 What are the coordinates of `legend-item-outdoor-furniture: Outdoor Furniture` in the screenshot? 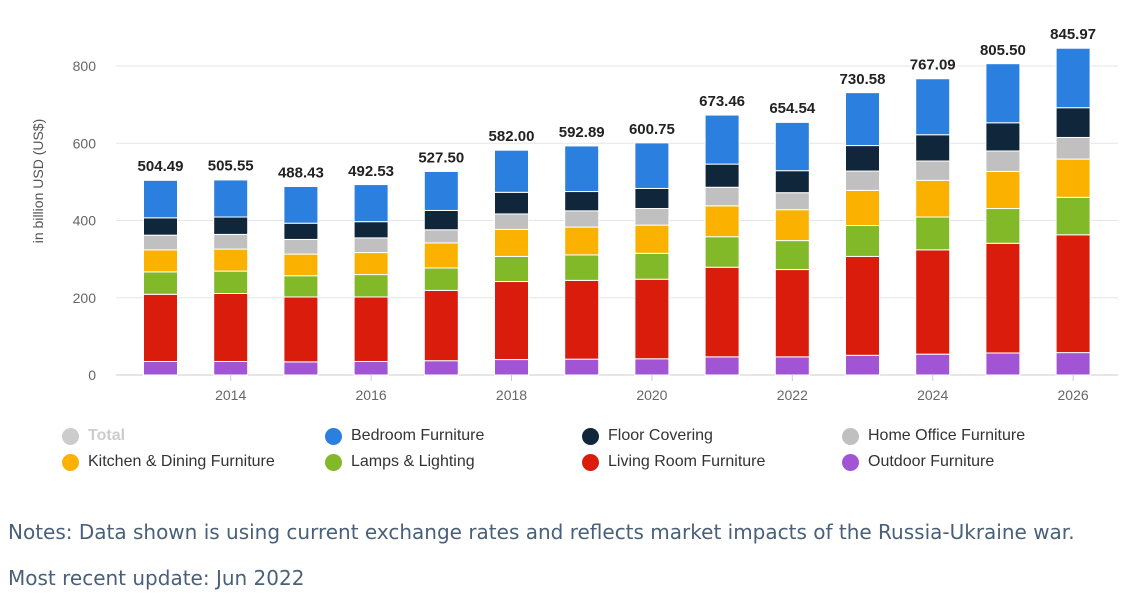 It's located at (918, 462).